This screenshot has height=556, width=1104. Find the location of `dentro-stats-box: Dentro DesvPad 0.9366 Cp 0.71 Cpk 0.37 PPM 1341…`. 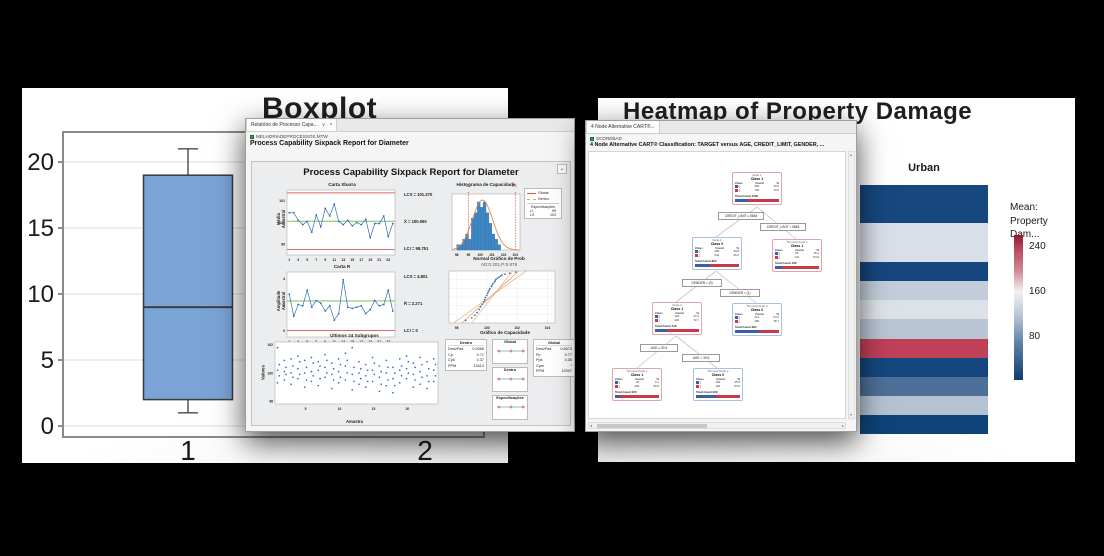

dentro-stats-box: Dentro DesvPad 0.9366 Cp 0.71 Cpk 0.37 PPM 1341… is located at coordinates (466, 355).